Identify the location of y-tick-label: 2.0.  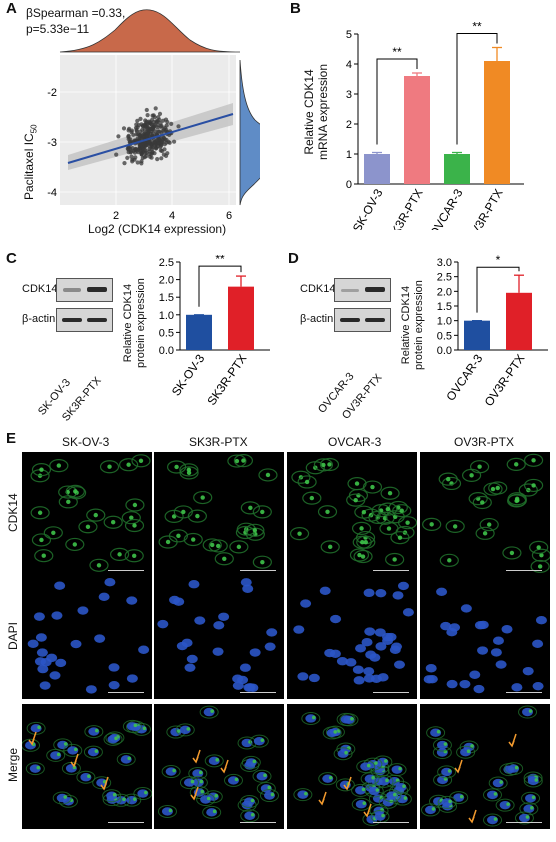
(444, 292).